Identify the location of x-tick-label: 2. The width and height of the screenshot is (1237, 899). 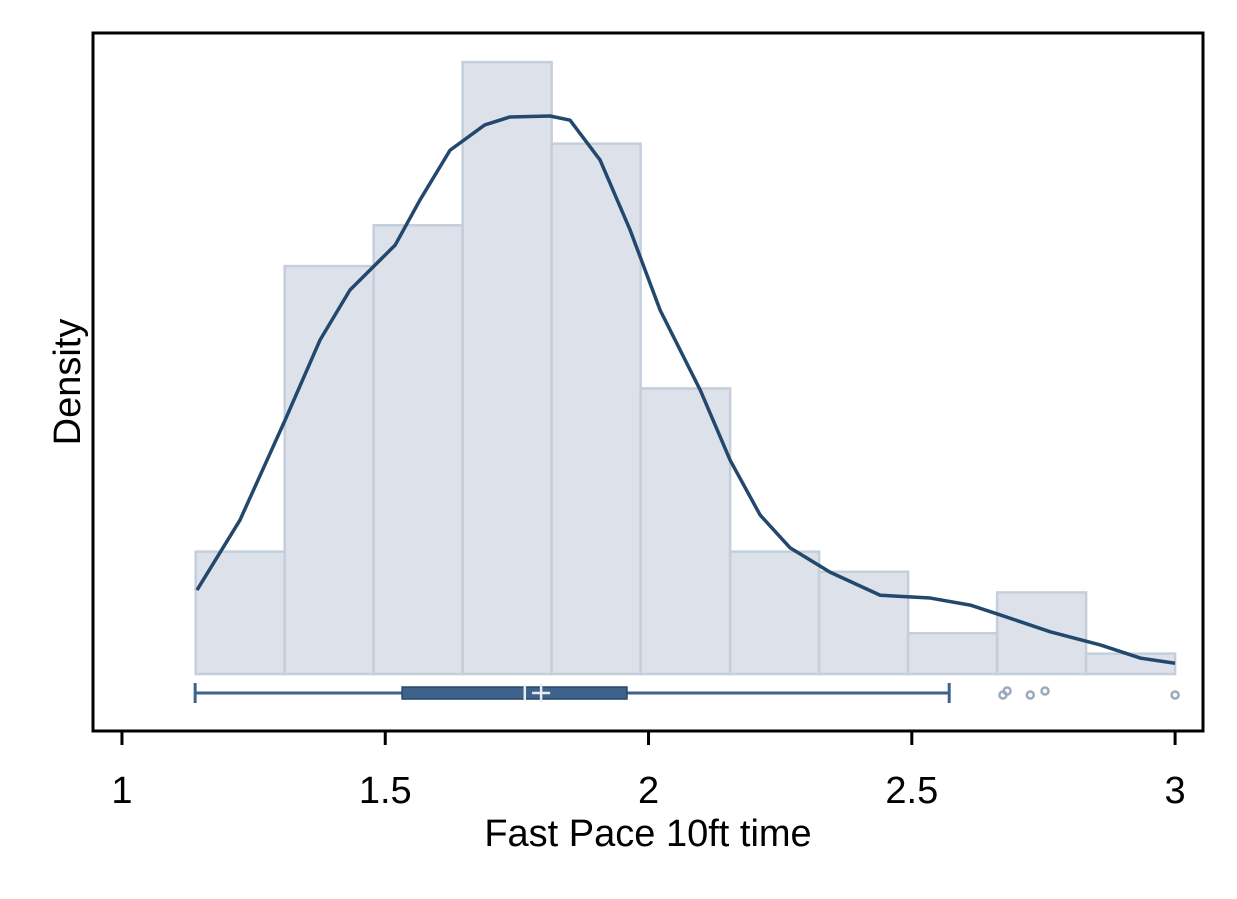
(648, 791).